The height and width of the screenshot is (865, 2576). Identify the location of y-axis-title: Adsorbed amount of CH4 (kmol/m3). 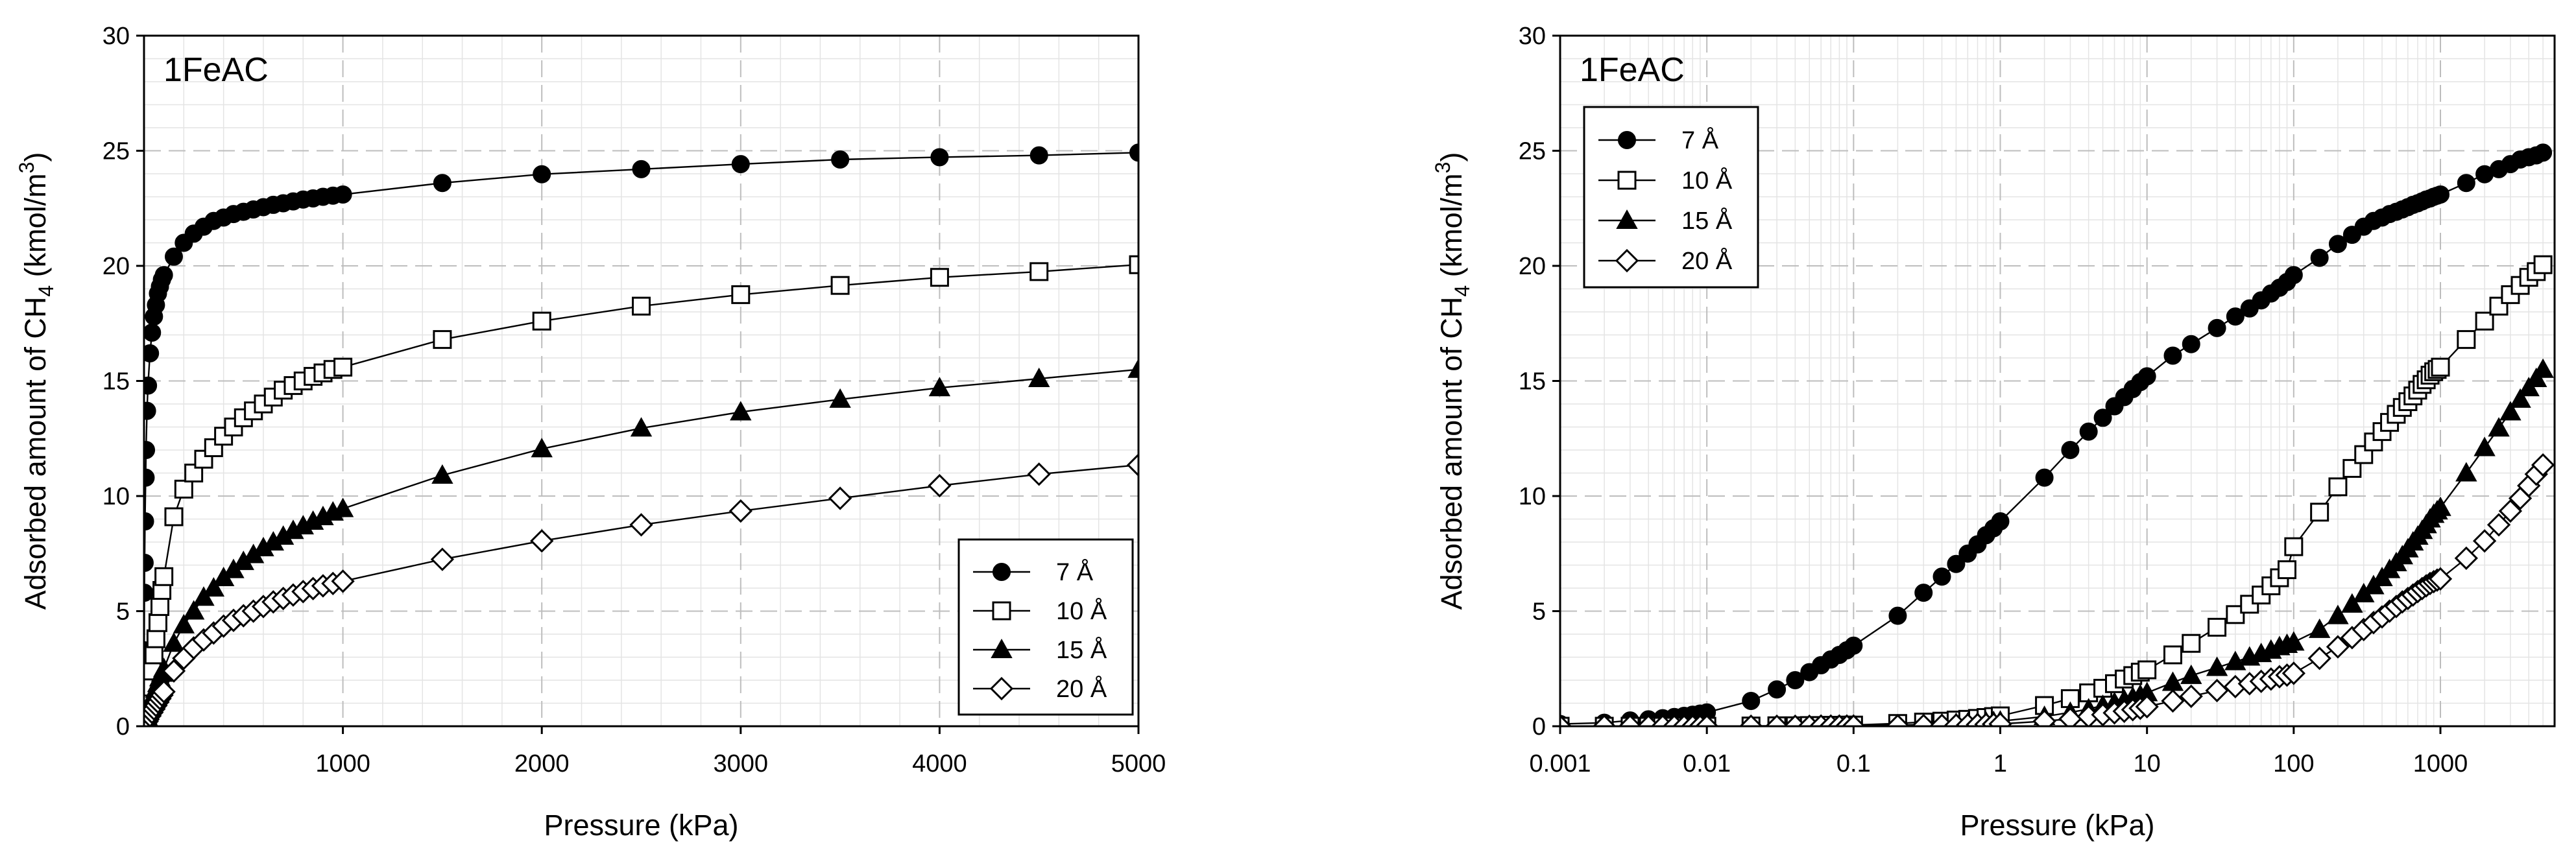
(36, 381).